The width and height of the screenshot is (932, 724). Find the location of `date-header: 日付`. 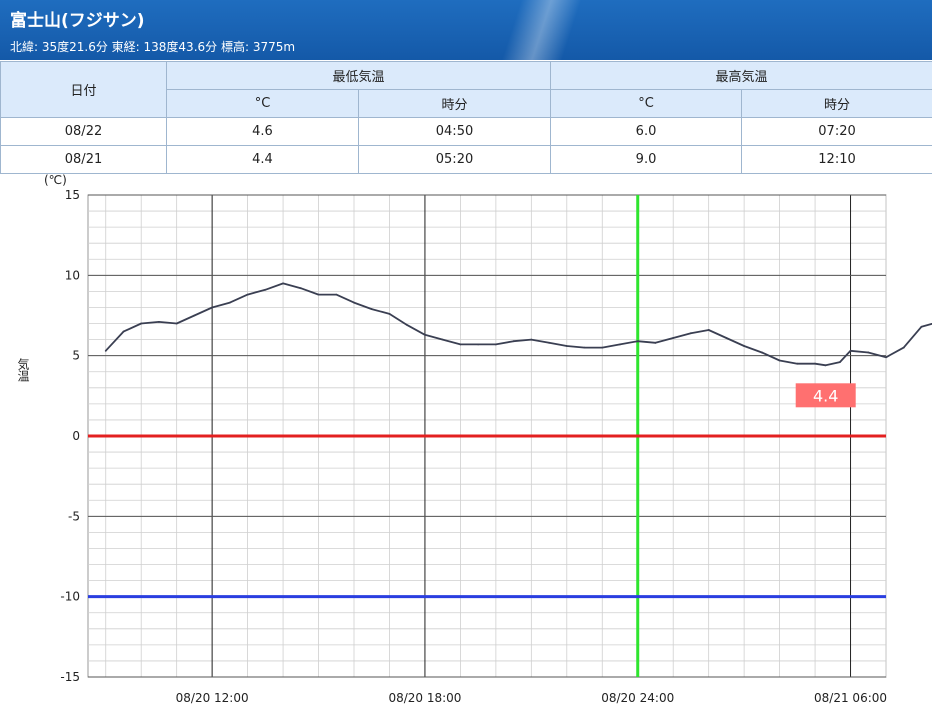

date-header: 日付 is located at coordinates (83, 89).